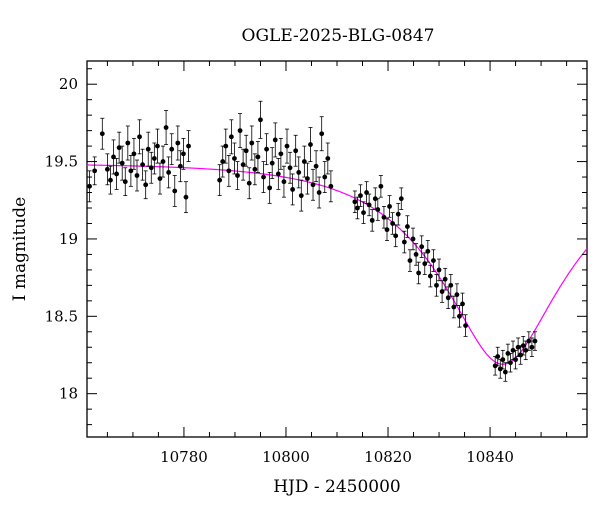 Image resolution: width=600 pixels, height=512 pixels. What do you see at coordinates (490, 457) in the screenshot?
I see `x-tick-label: 10840` at bounding box center [490, 457].